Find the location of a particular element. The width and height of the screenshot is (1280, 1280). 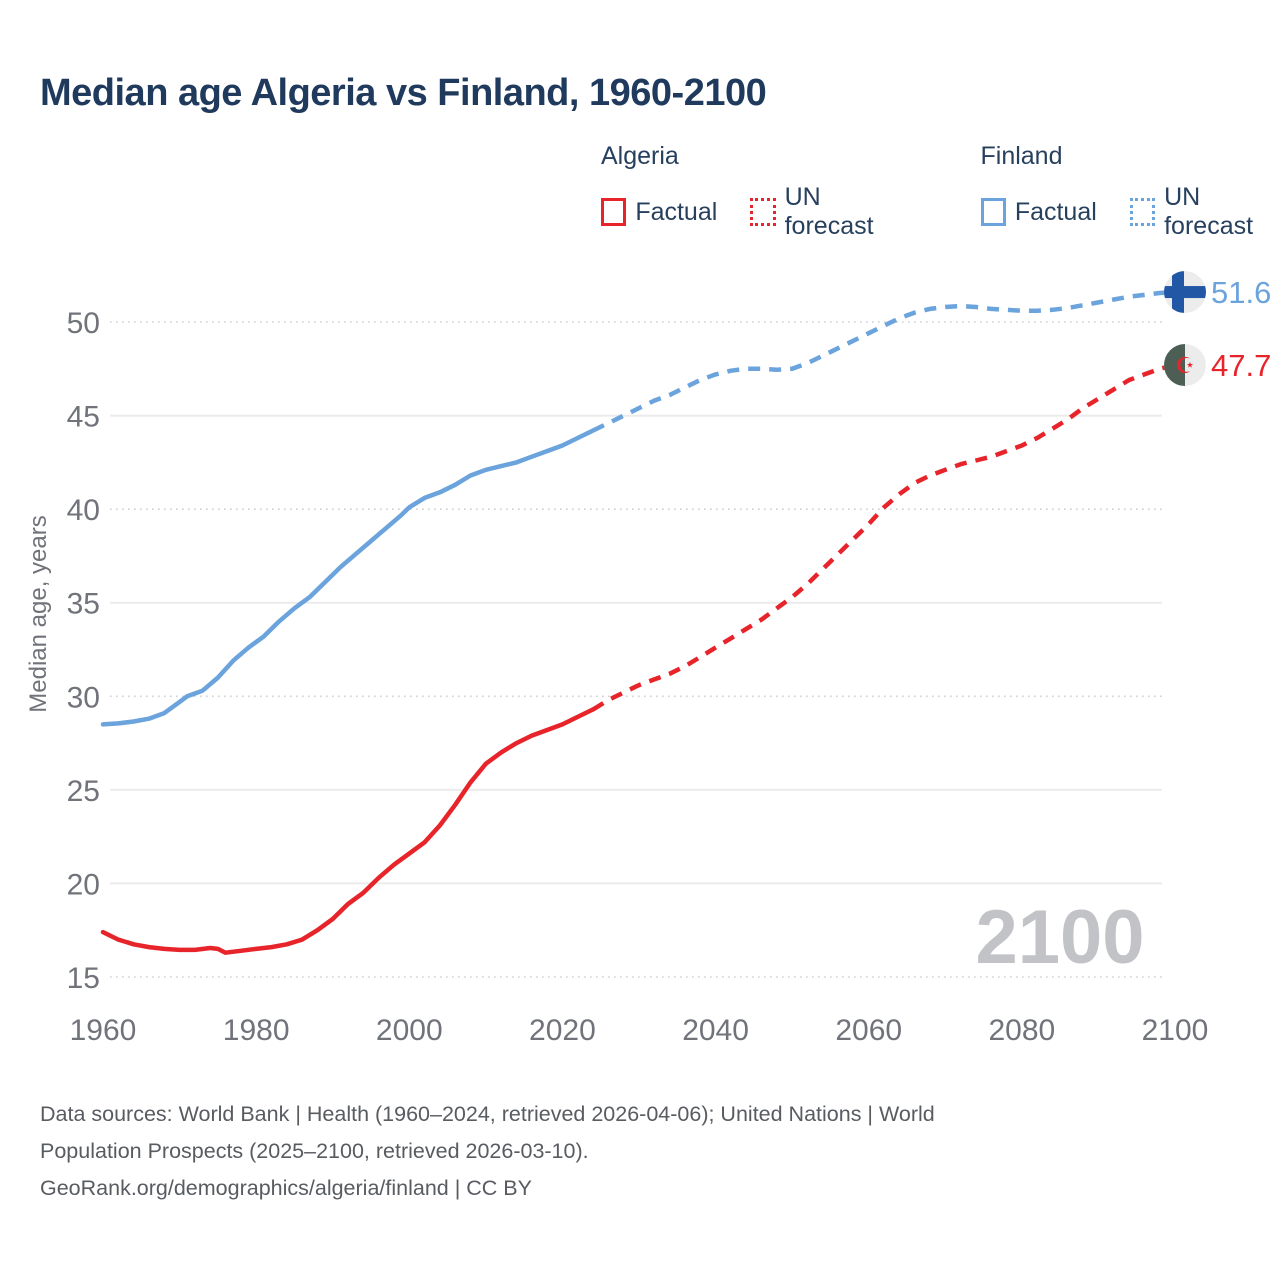

legend-label-algeria-forecast: UN forecast is located at coordinates (829, 211).